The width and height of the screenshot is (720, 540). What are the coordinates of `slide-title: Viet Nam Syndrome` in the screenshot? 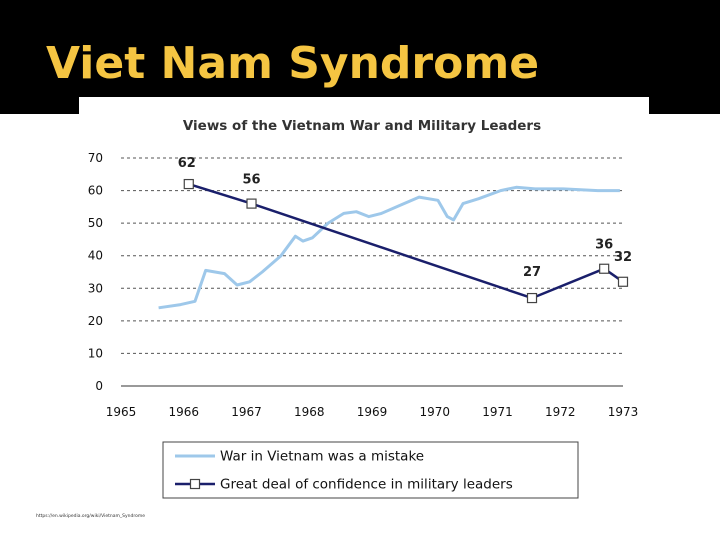 It's located at (293, 63).